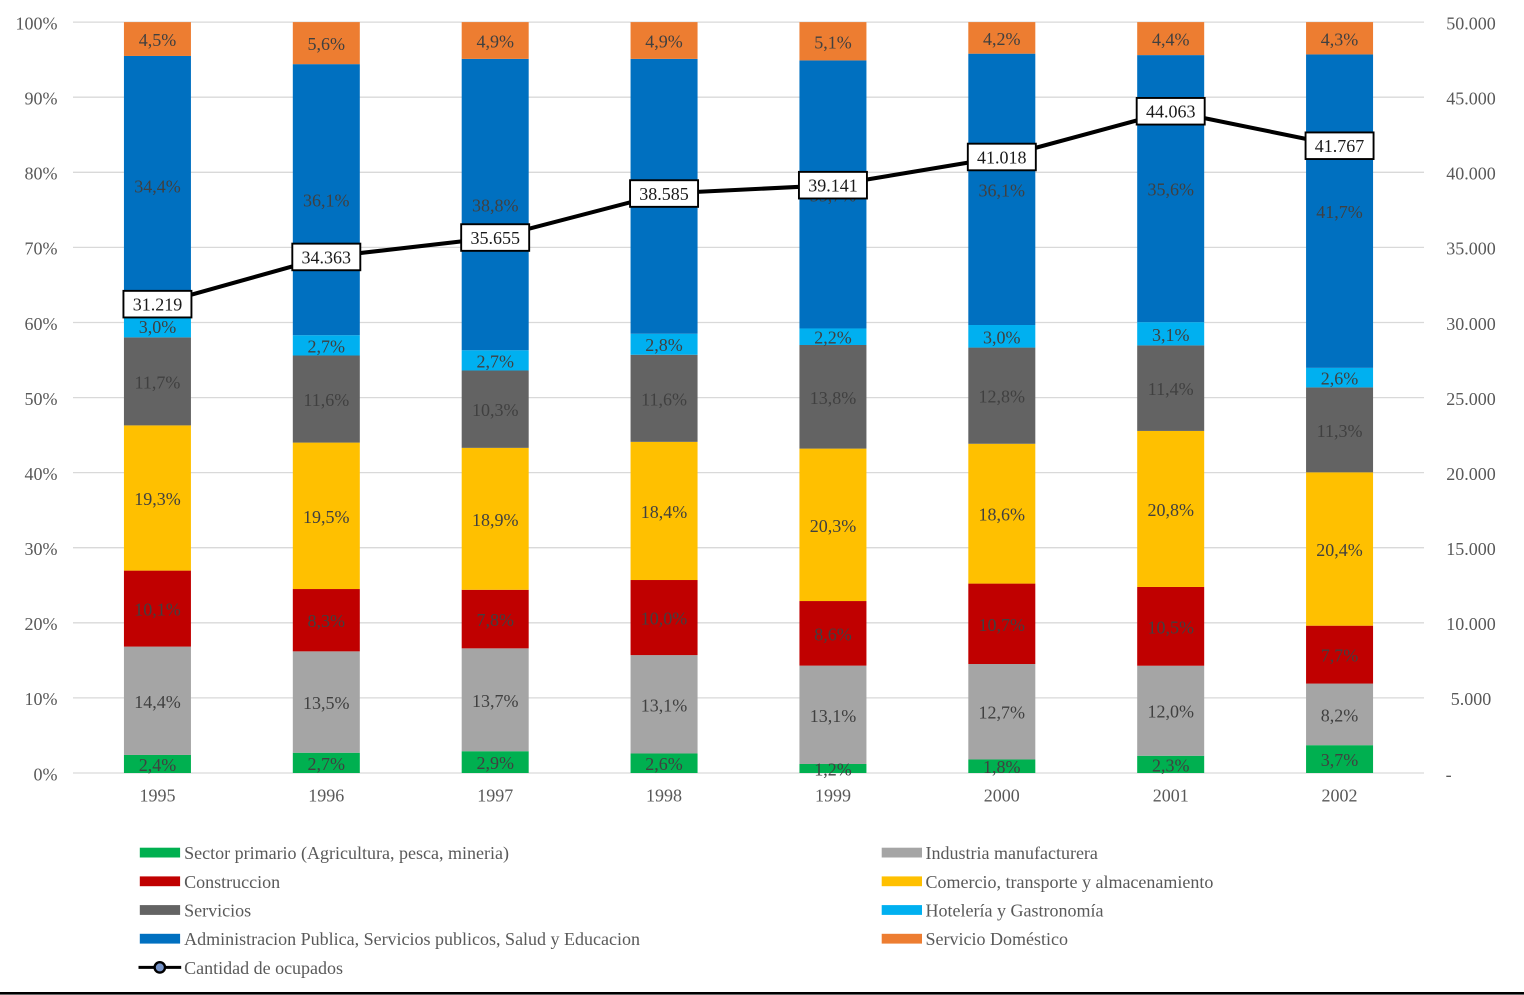  Describe the element at coordinates (326, 517) in the screenshot. I see `svg-text: 19,5%` at that location.